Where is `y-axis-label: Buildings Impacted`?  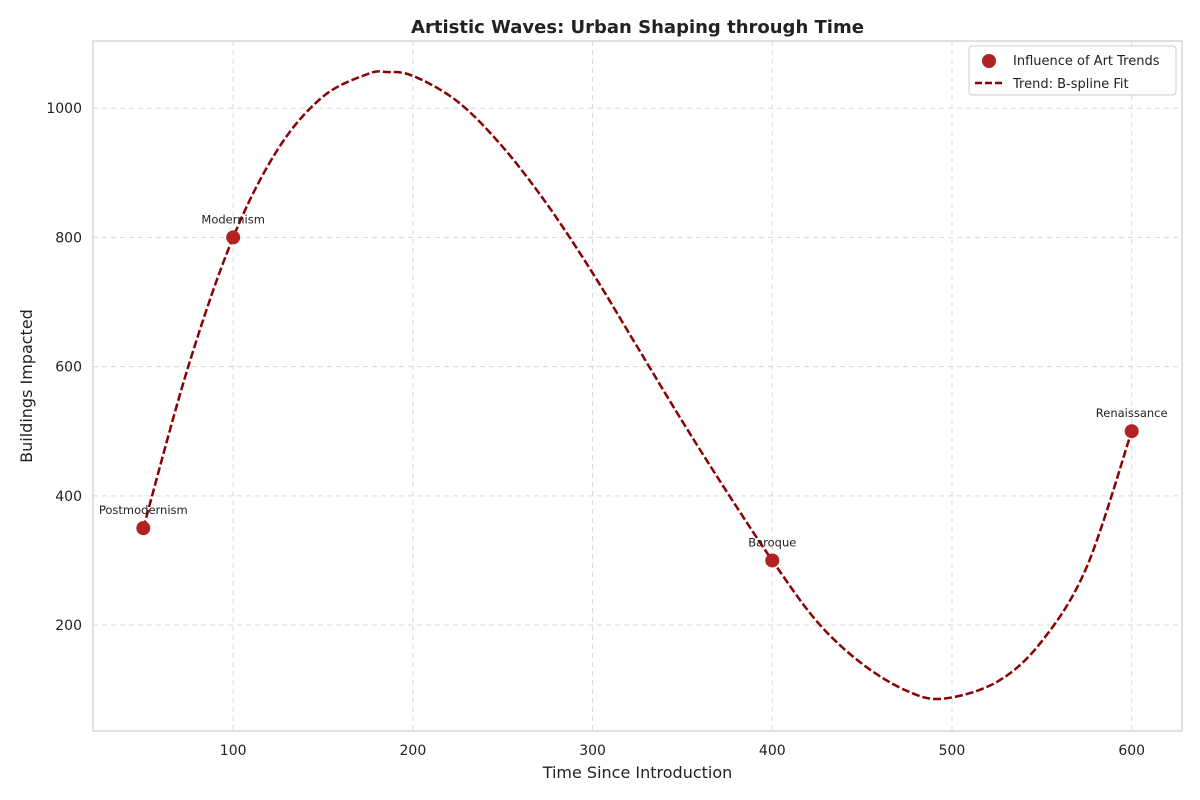
y-axis-label: Buildings Impacted is located at coordinates (26, 386).